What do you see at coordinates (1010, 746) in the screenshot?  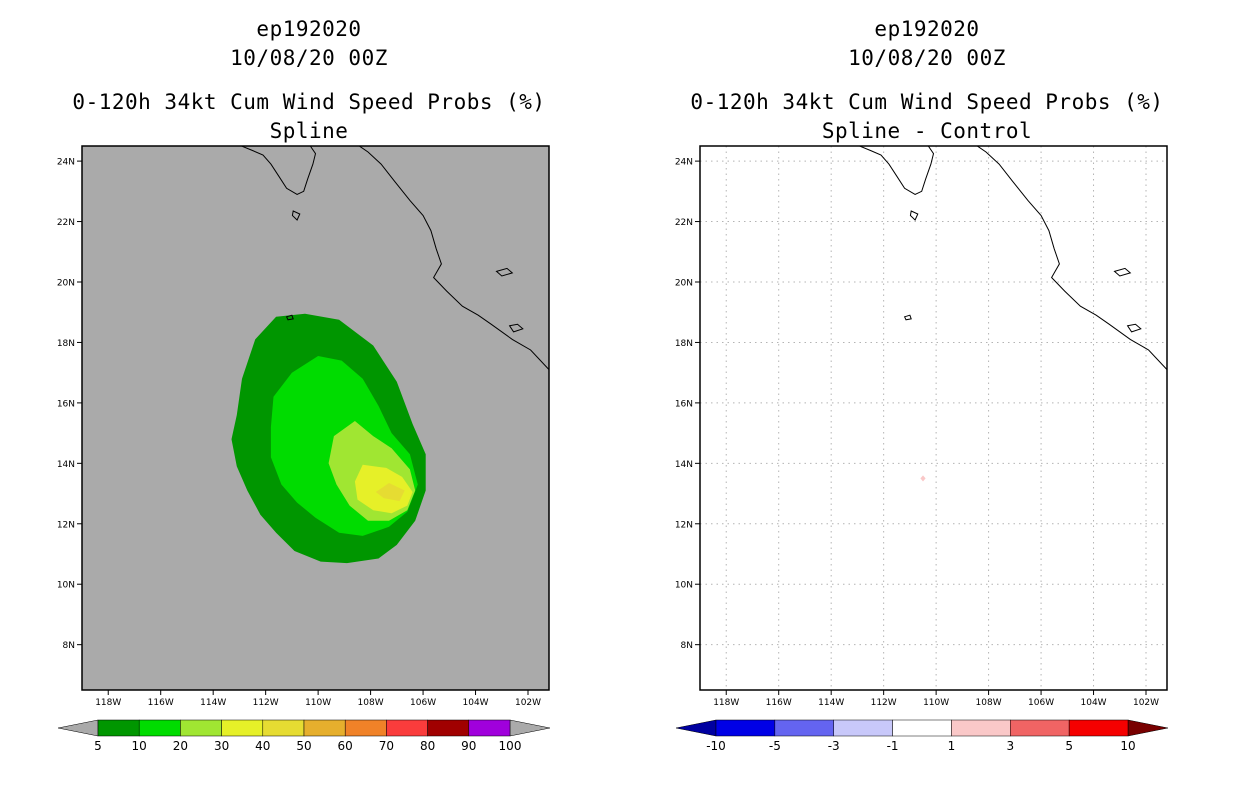 I see `colorbar-label: 3` at bounding box center [1010, 746].